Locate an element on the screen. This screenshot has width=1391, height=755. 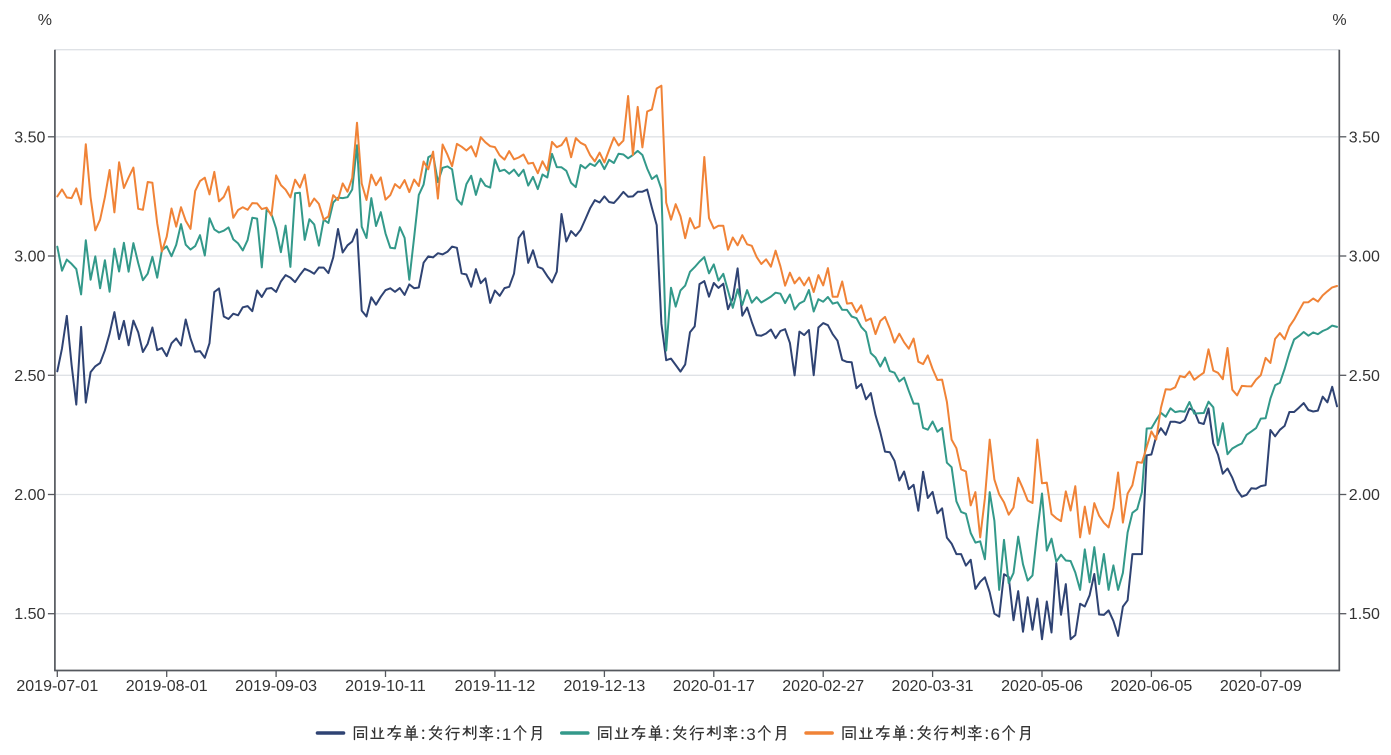
svg-text: 2019-10-11 is located at coordinates (385, 686).